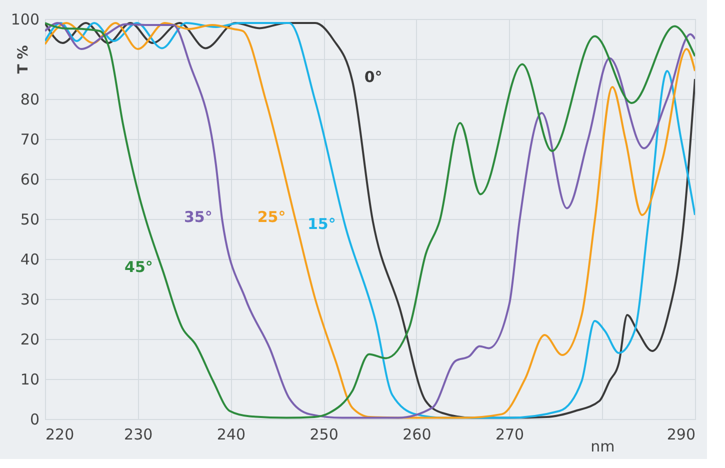 The image size is (725, 468). Describe the element at coordinates (138, 435) in the screenshot. I see `x-tick-label: 230` at that location.